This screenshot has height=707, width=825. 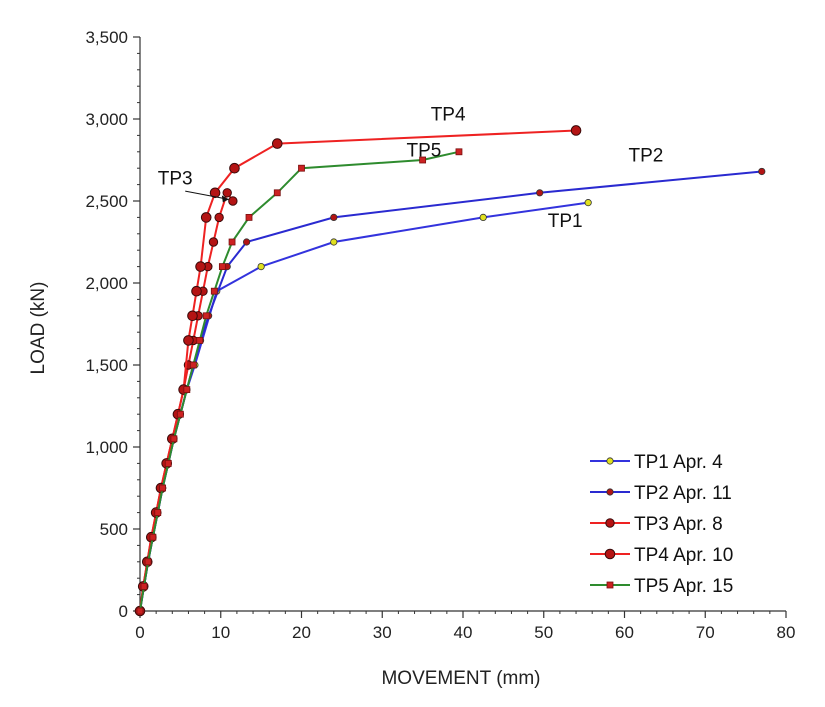 What do you see at coordinates (460, 678) in the screenshot?
I see `x-axis-title: MOVEMENT (mm)` at bounding box center [460, 678].